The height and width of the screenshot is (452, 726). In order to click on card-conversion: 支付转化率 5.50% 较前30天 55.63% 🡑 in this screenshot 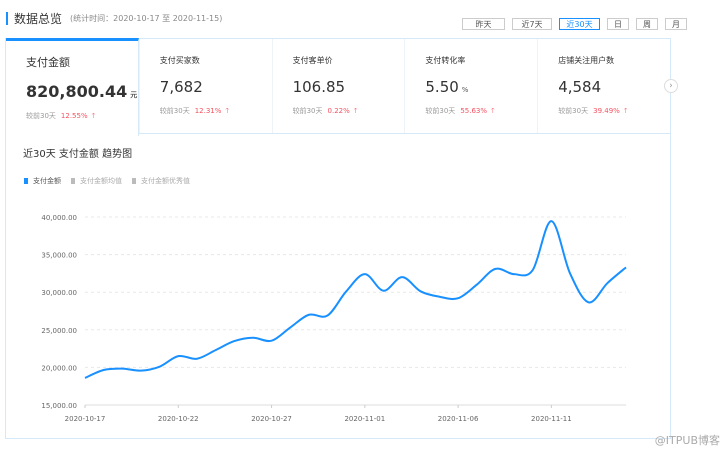, I will do `click(470, 86)`.